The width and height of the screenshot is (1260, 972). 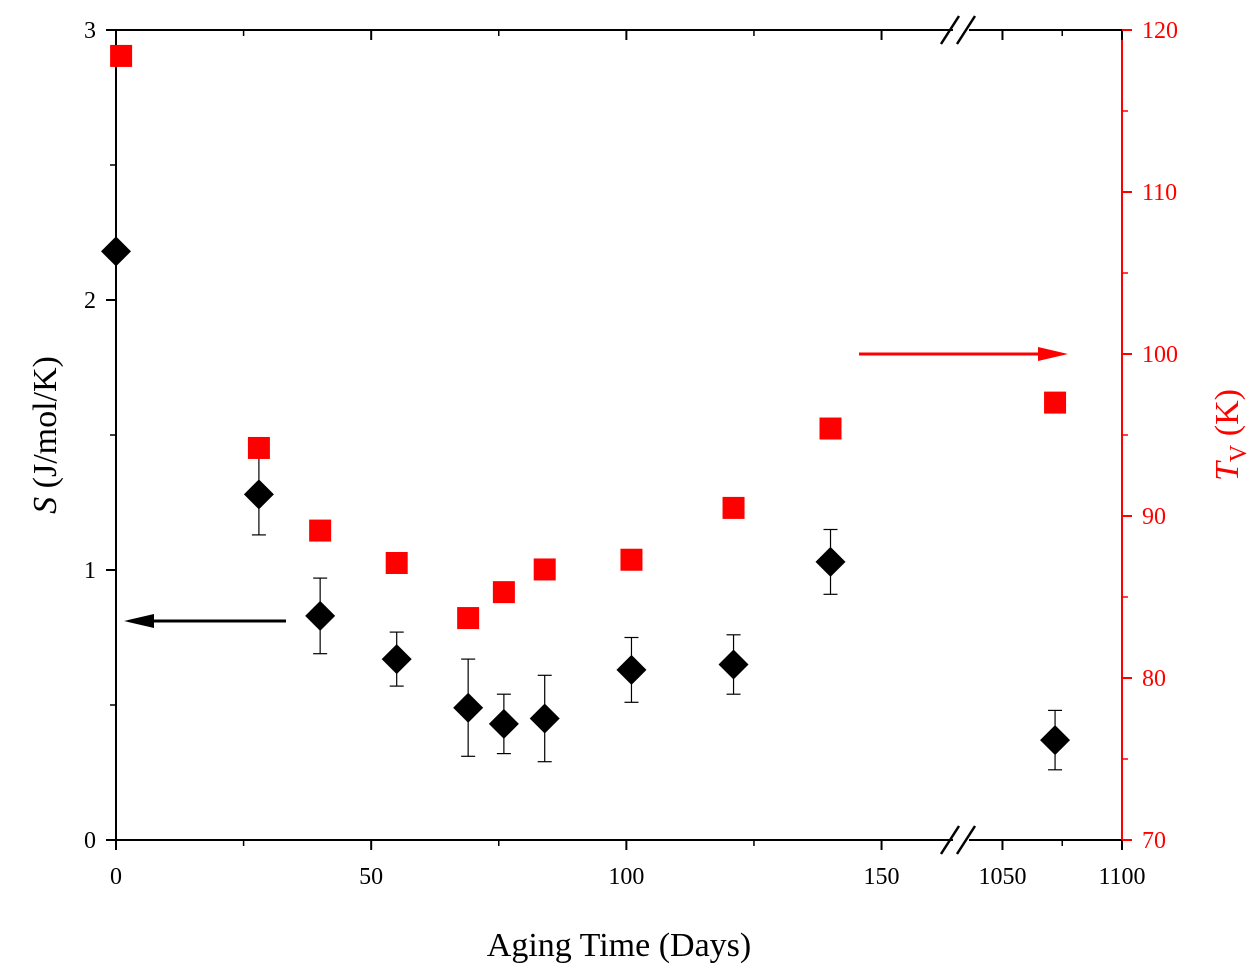 I want to click on x-tick-label: 100, so click(x=626, y=877).